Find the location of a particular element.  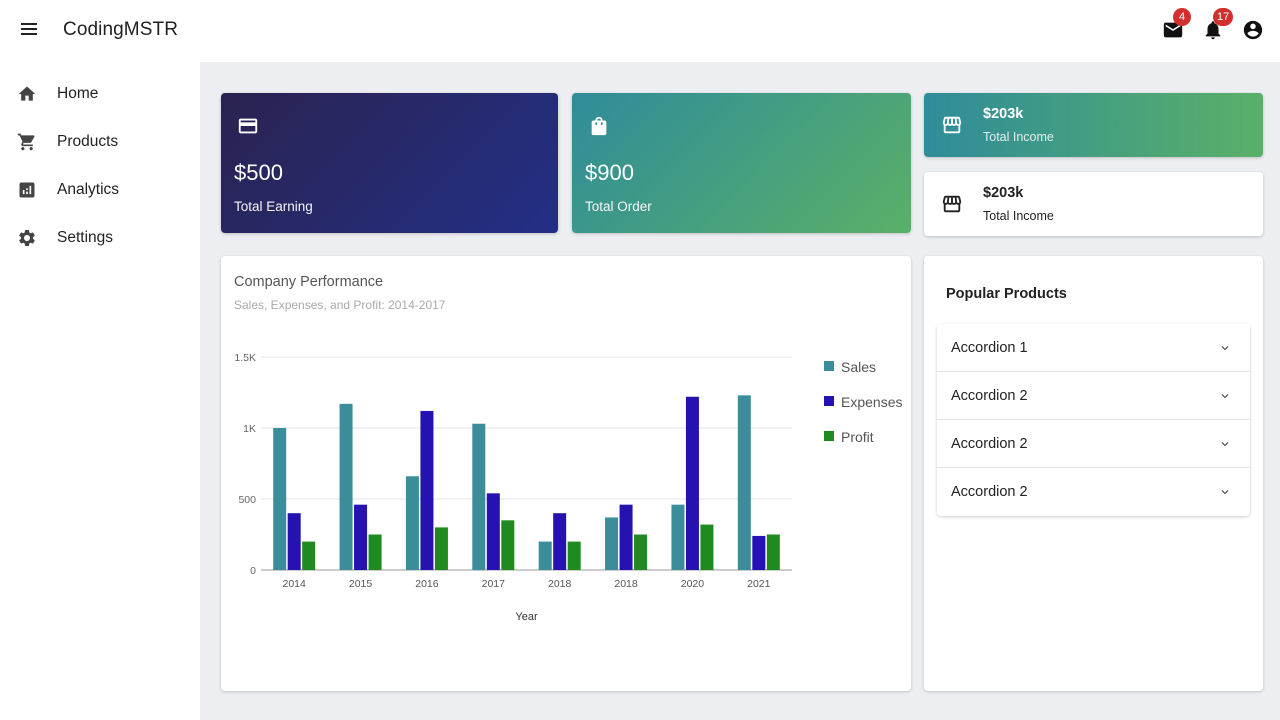

sidebar-item-settings: Settings is located at coordinates (100, 238).